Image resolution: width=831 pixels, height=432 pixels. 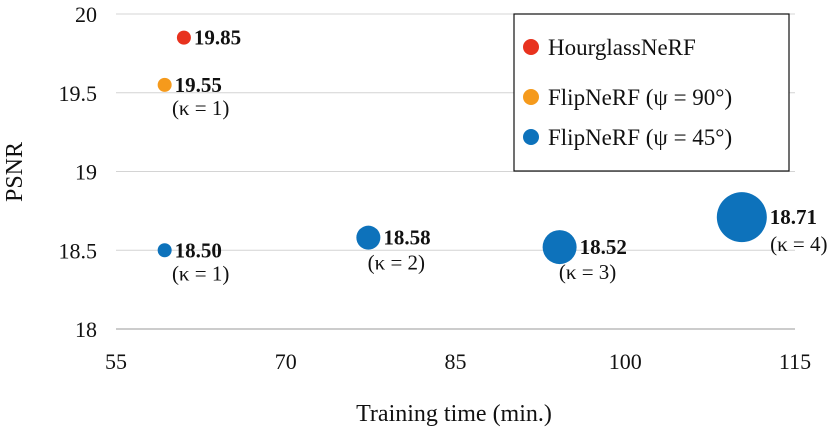 I want to click on data-value-label: 18.58, so click(x=406, y=238).